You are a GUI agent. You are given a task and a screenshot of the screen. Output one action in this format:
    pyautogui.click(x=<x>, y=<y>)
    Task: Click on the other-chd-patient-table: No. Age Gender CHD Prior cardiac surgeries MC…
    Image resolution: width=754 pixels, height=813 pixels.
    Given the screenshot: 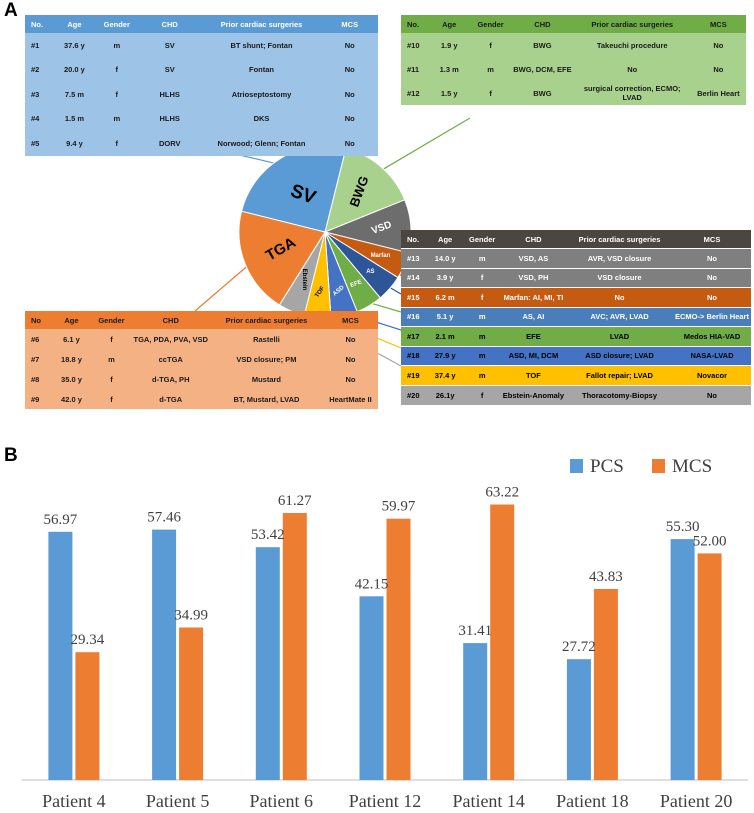 What is the action you would take?
    pyautogui.click(x=576, y=317)
    